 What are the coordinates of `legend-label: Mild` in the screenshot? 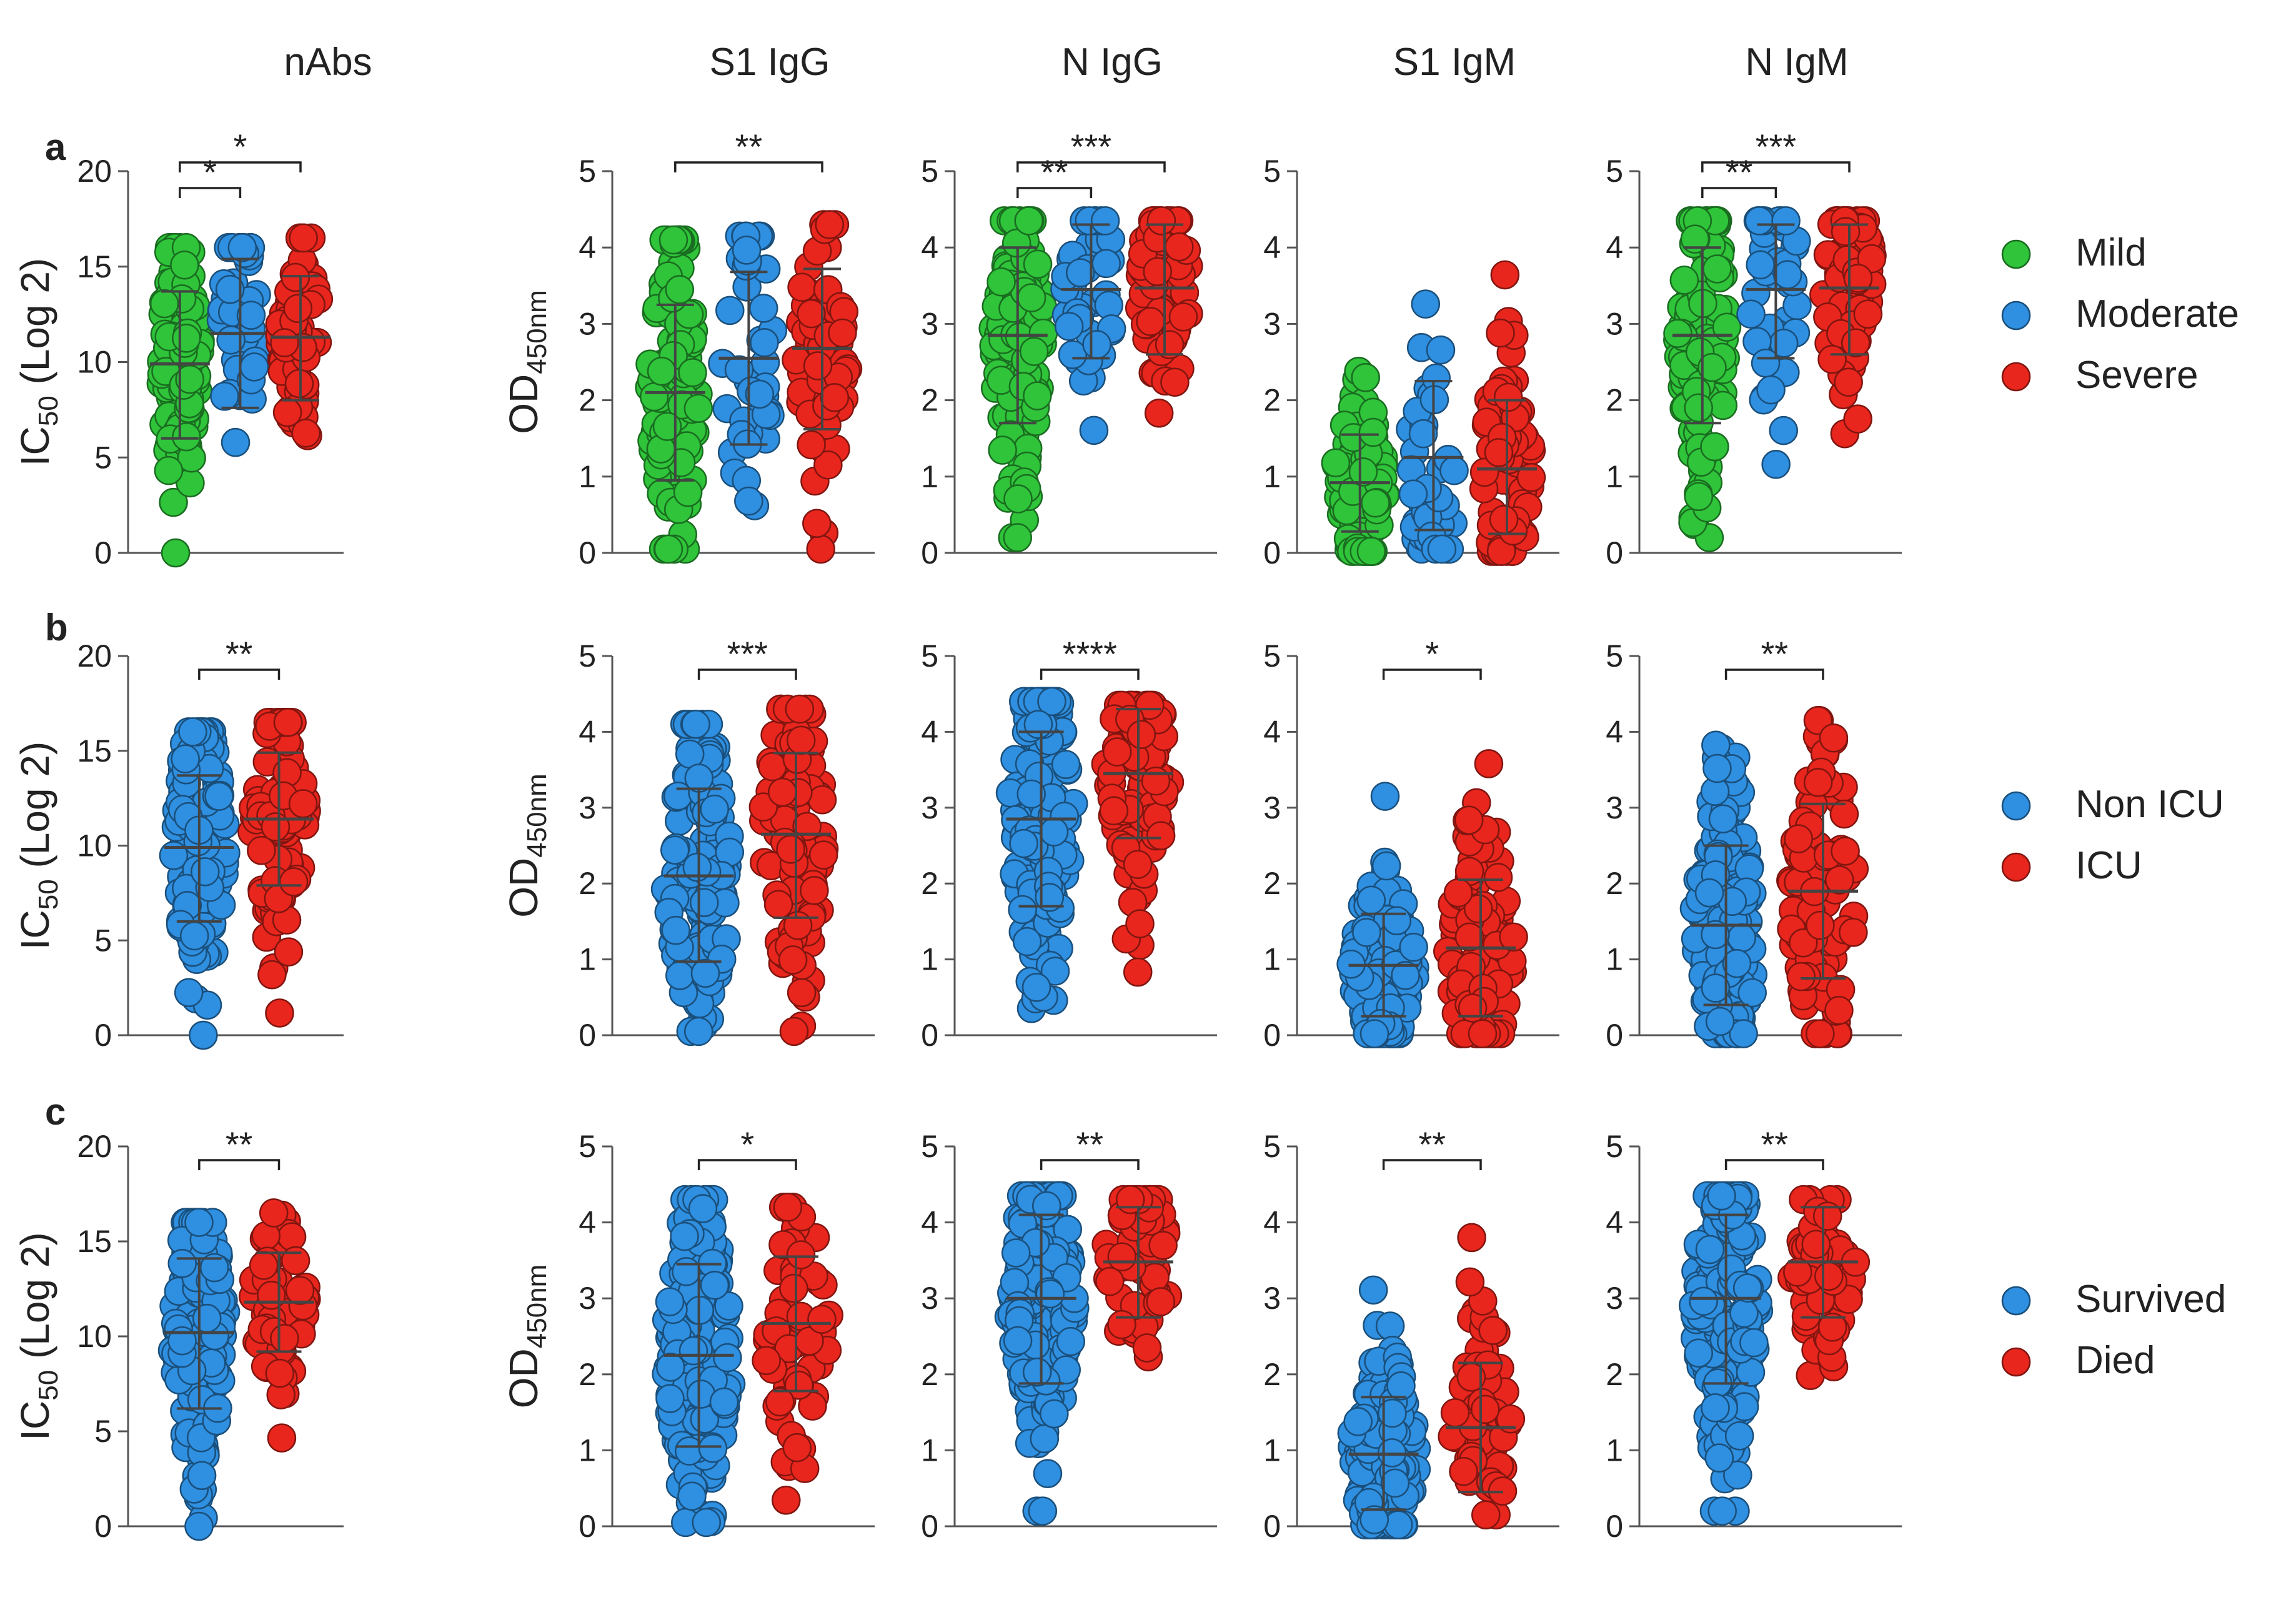 It's located at (2111, 252).